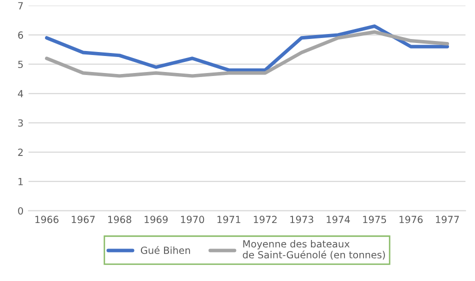  I want to click on x-tick-label: 1973, so click(302, 220).